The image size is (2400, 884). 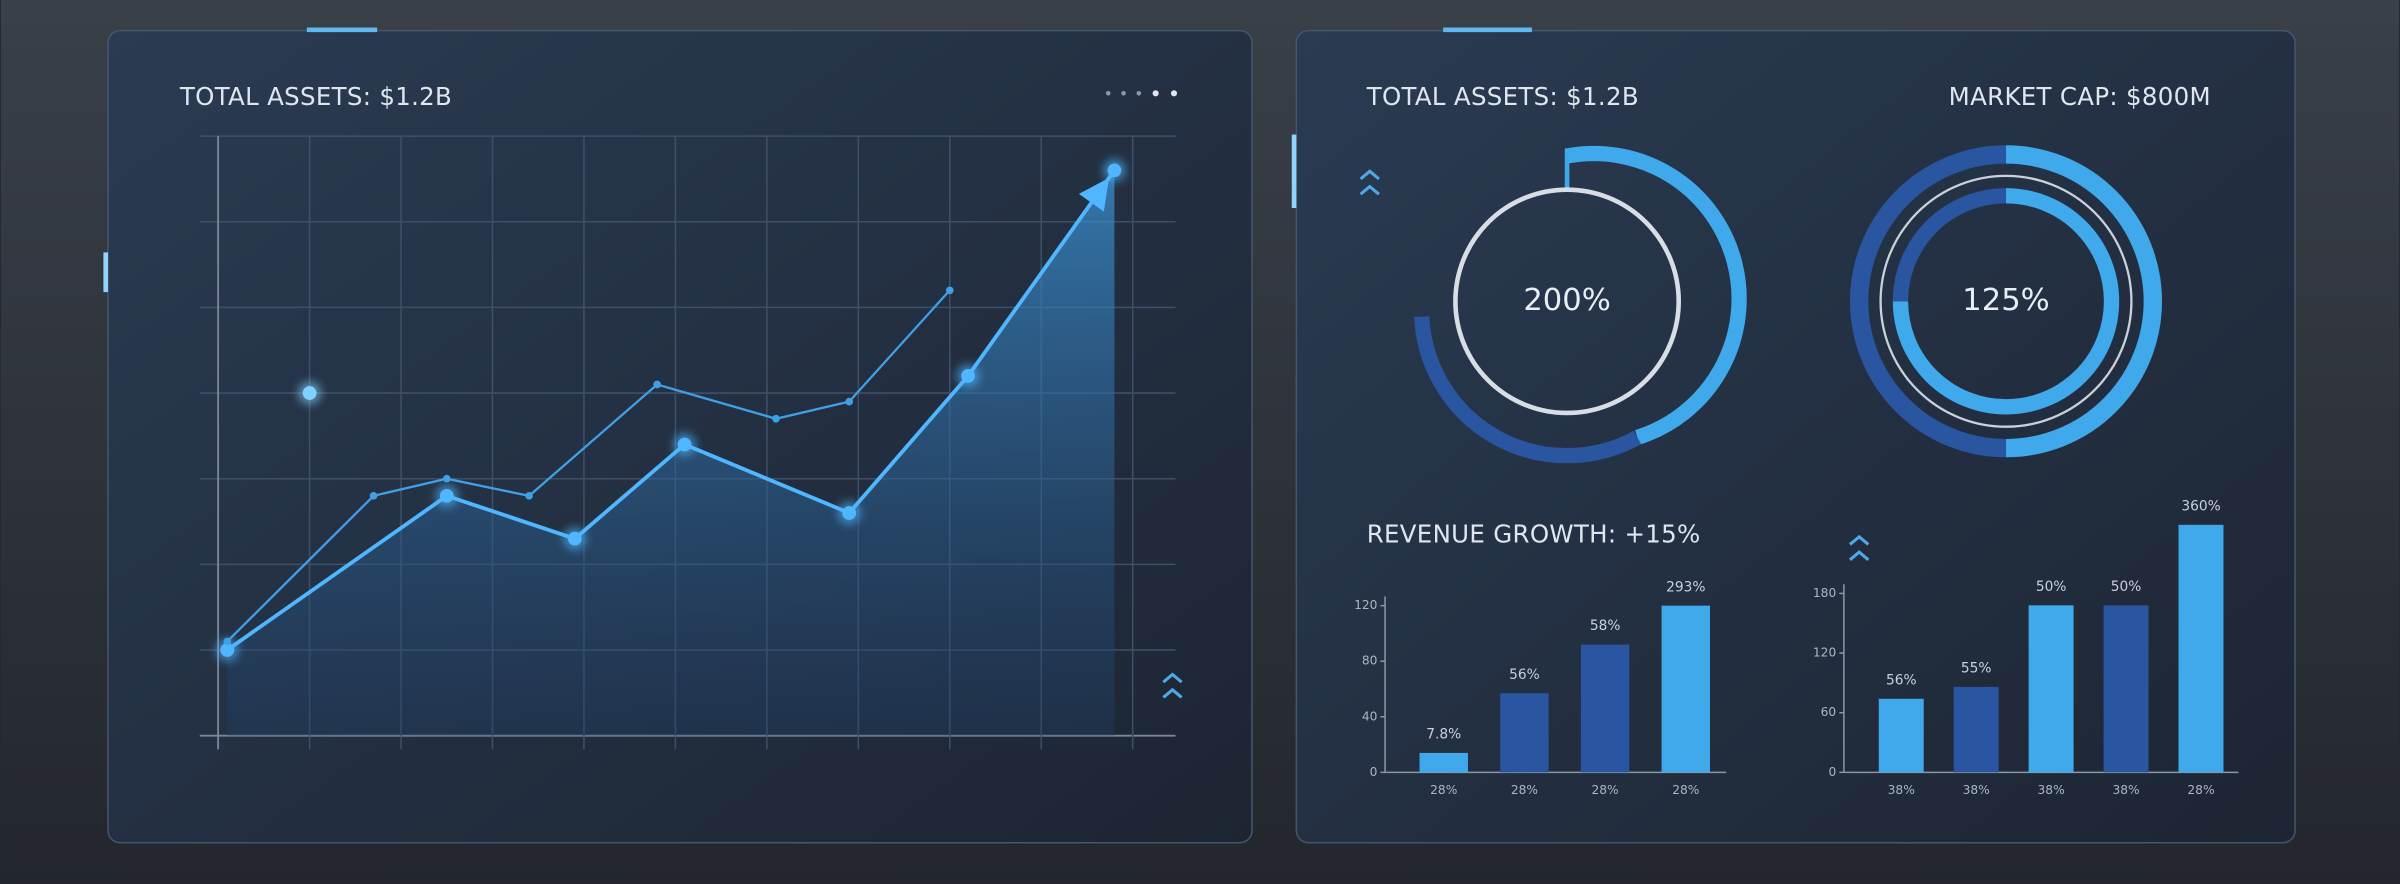 I want to click on chart-title: MARKET CAP: $800M, so click(x=2080, y=96).